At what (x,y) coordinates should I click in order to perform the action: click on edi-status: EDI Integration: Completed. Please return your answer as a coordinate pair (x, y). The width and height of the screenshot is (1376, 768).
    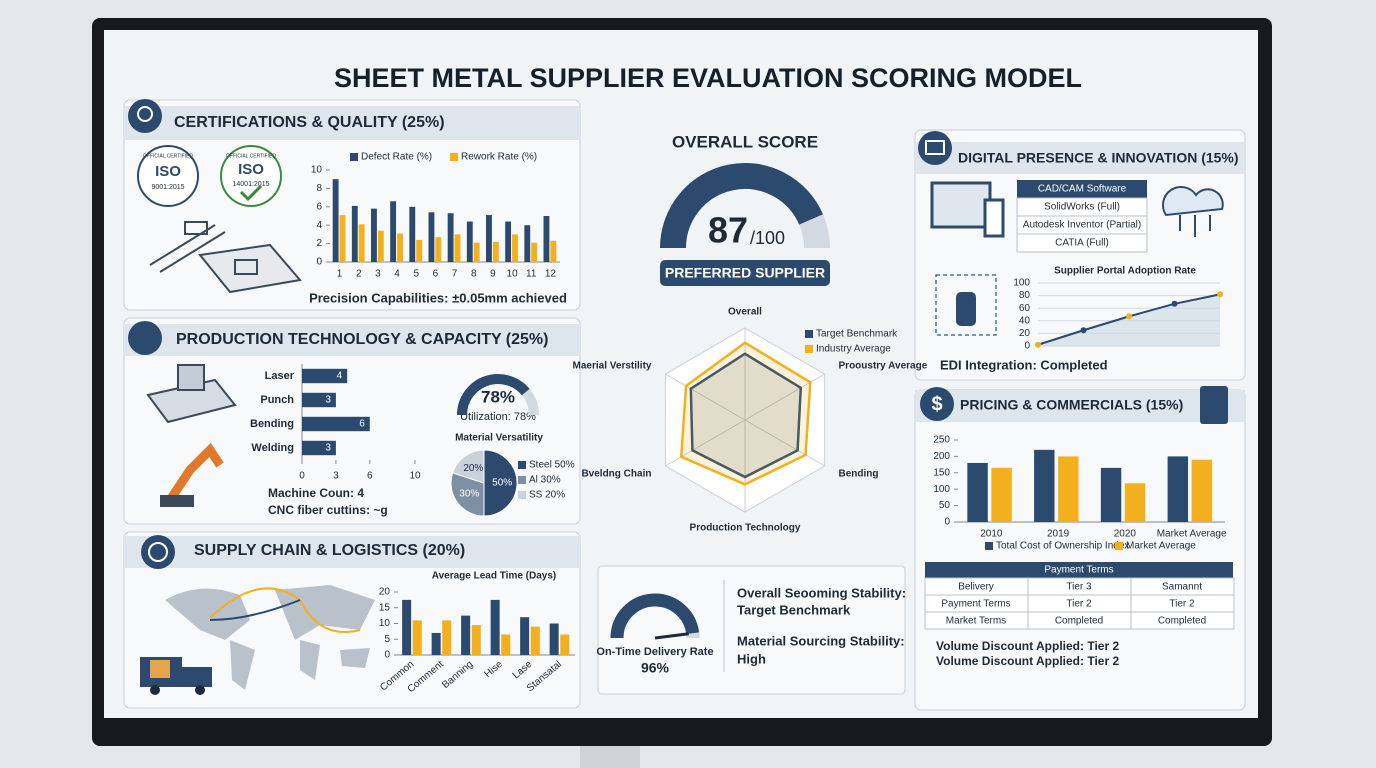
    Looking at the image, I should click on (1024, 364).